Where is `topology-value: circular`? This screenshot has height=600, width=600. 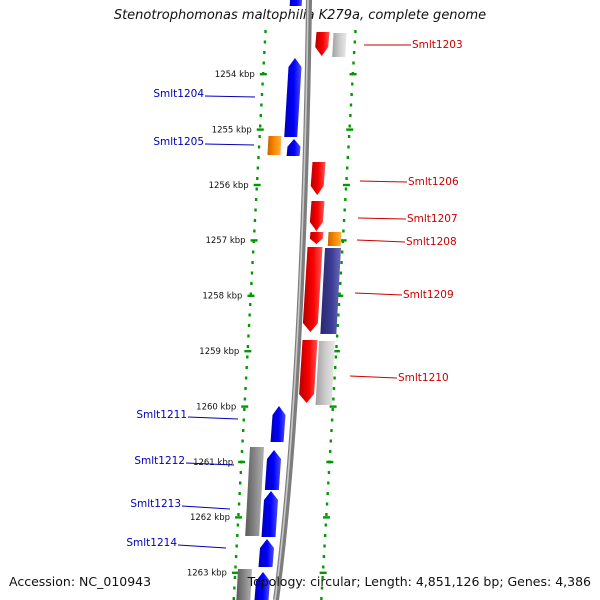
topology-value: circular is located at coordinates (333, 581).